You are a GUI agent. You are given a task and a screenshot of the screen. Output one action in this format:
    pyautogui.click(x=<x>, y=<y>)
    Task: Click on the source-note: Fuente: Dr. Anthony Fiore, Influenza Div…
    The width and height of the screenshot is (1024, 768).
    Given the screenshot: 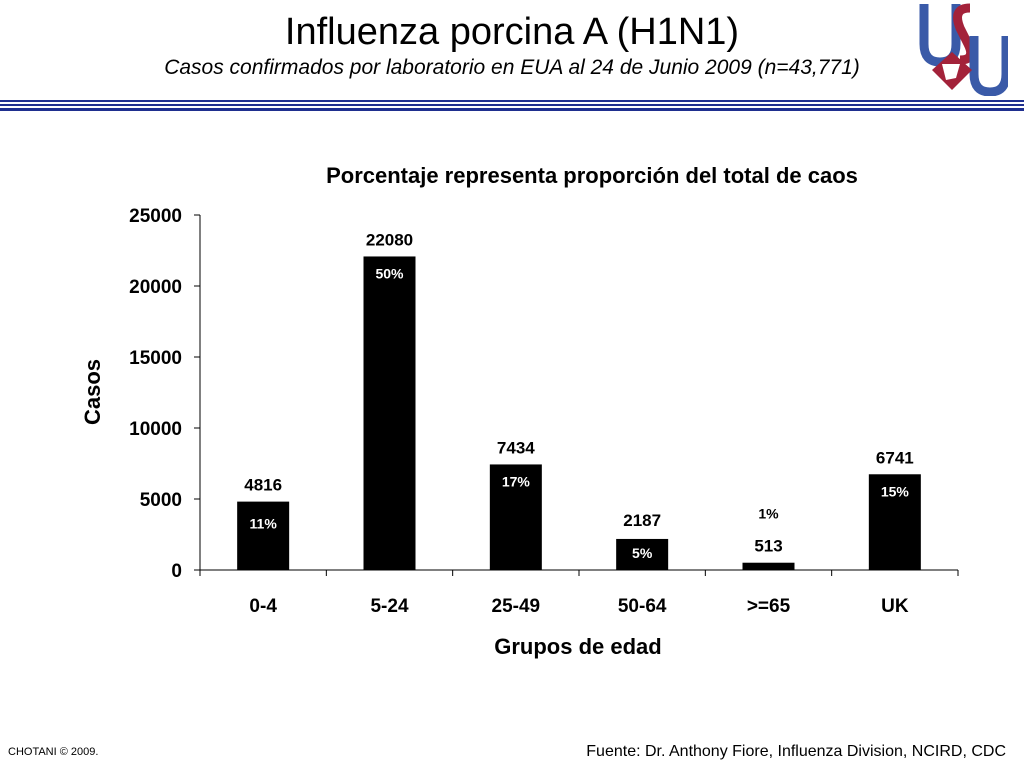 What is the action you would take?
    pyautogui.click(x=796, y=751)
    